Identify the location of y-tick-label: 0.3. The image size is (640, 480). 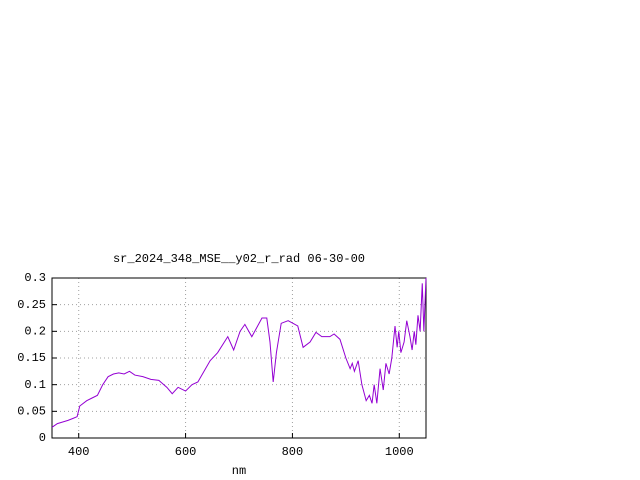
(35, 278).